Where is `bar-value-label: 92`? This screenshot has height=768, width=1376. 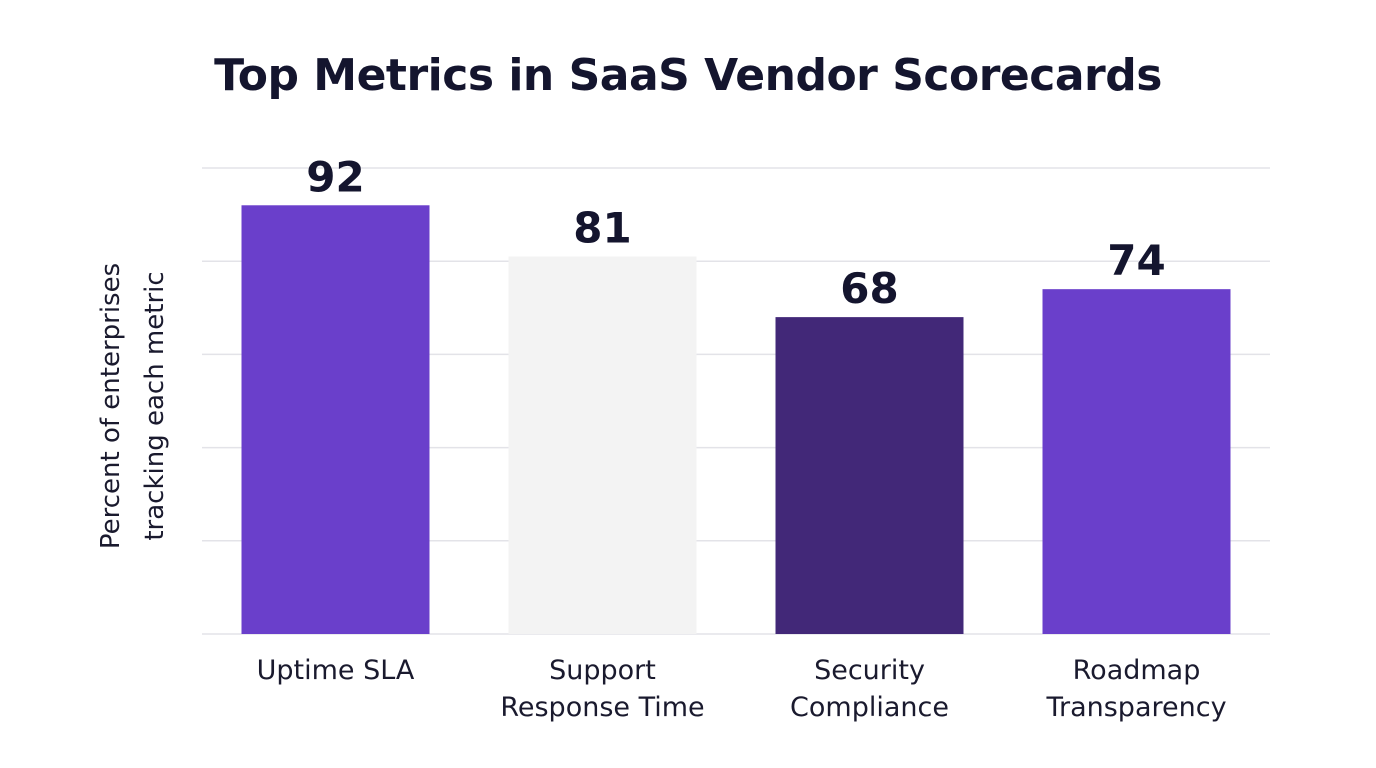 bar-value-label: 92 is located at coordinates (335, 176).